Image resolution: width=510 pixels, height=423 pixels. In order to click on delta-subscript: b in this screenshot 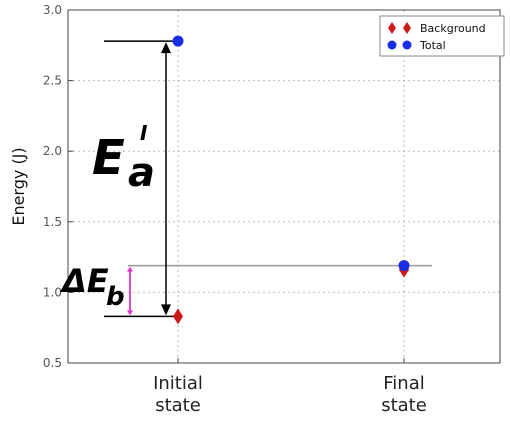, I will do `click(115, 297)`.